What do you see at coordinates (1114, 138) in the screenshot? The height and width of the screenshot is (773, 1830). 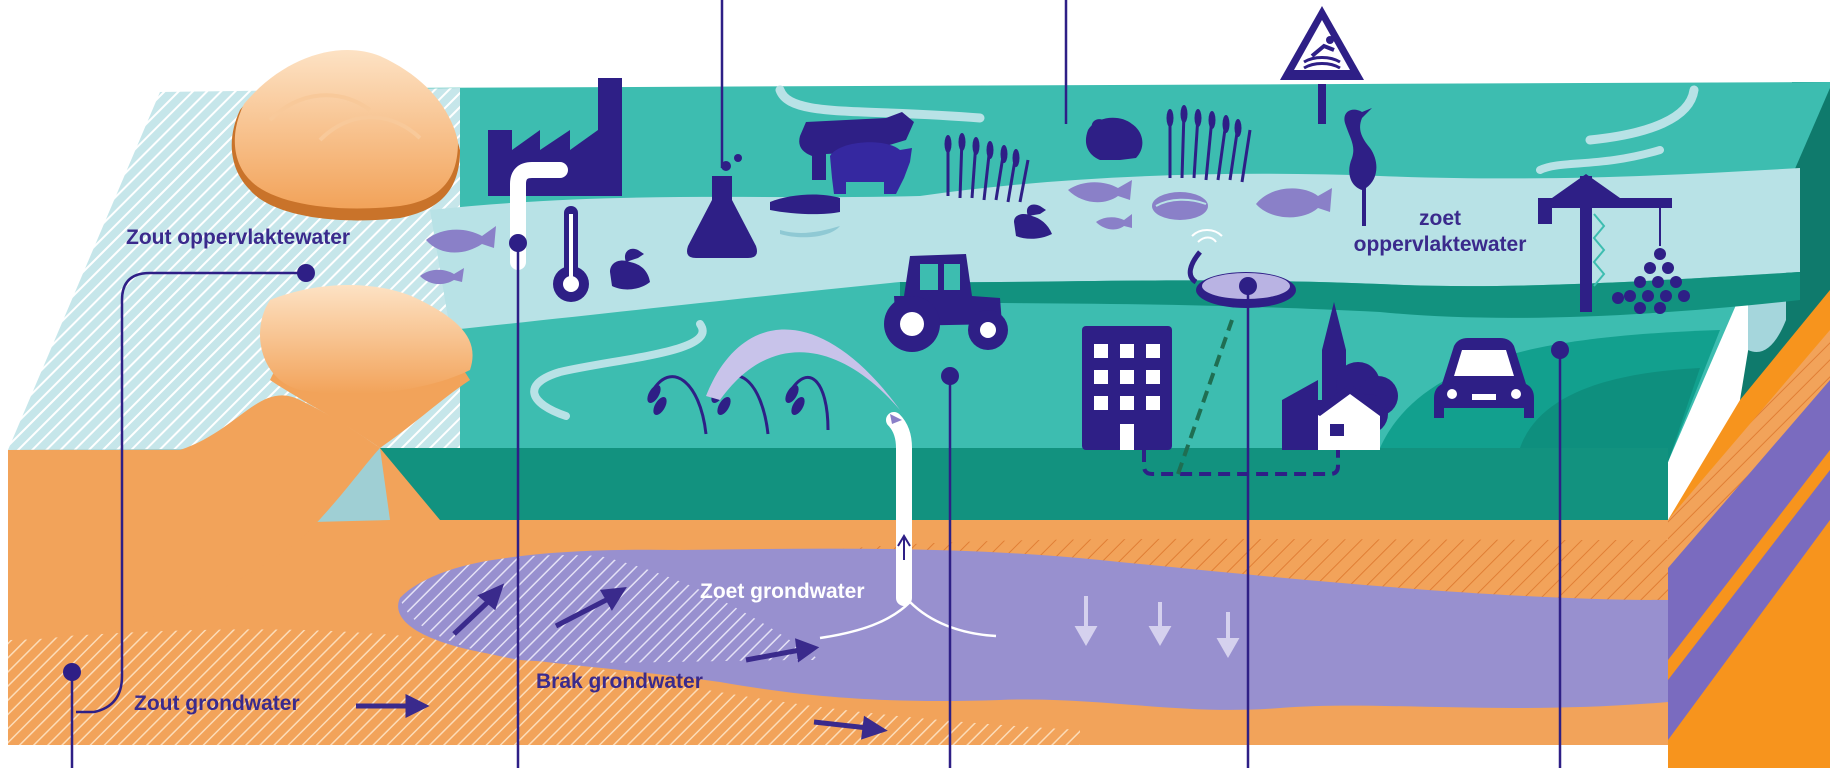 I see `frog-icon` at bounding box center [1114, 138].